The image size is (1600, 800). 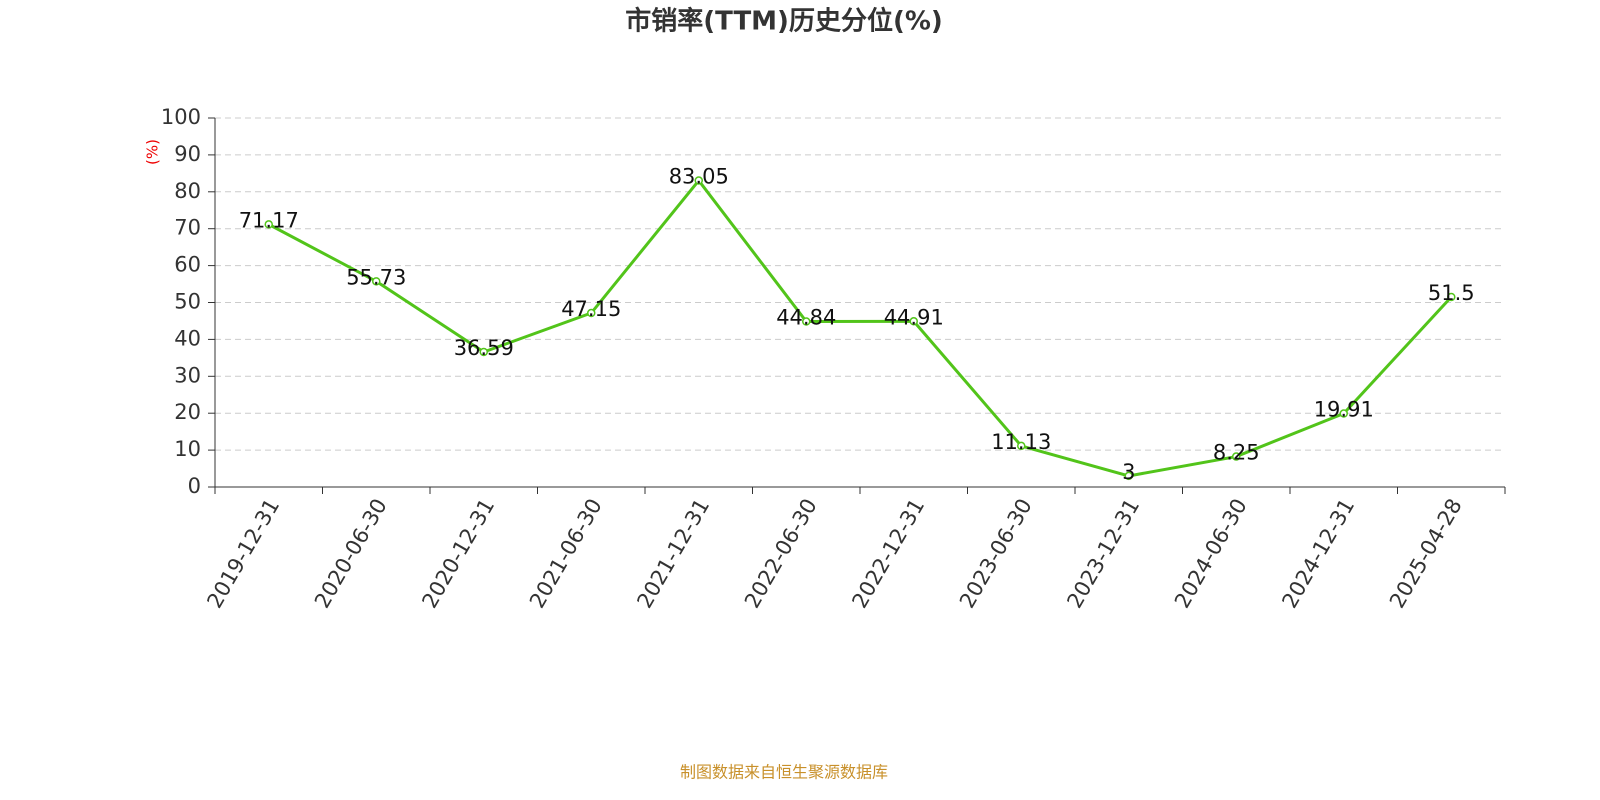 I want to click on data-label: 44.84, so click(x=806, y=318).